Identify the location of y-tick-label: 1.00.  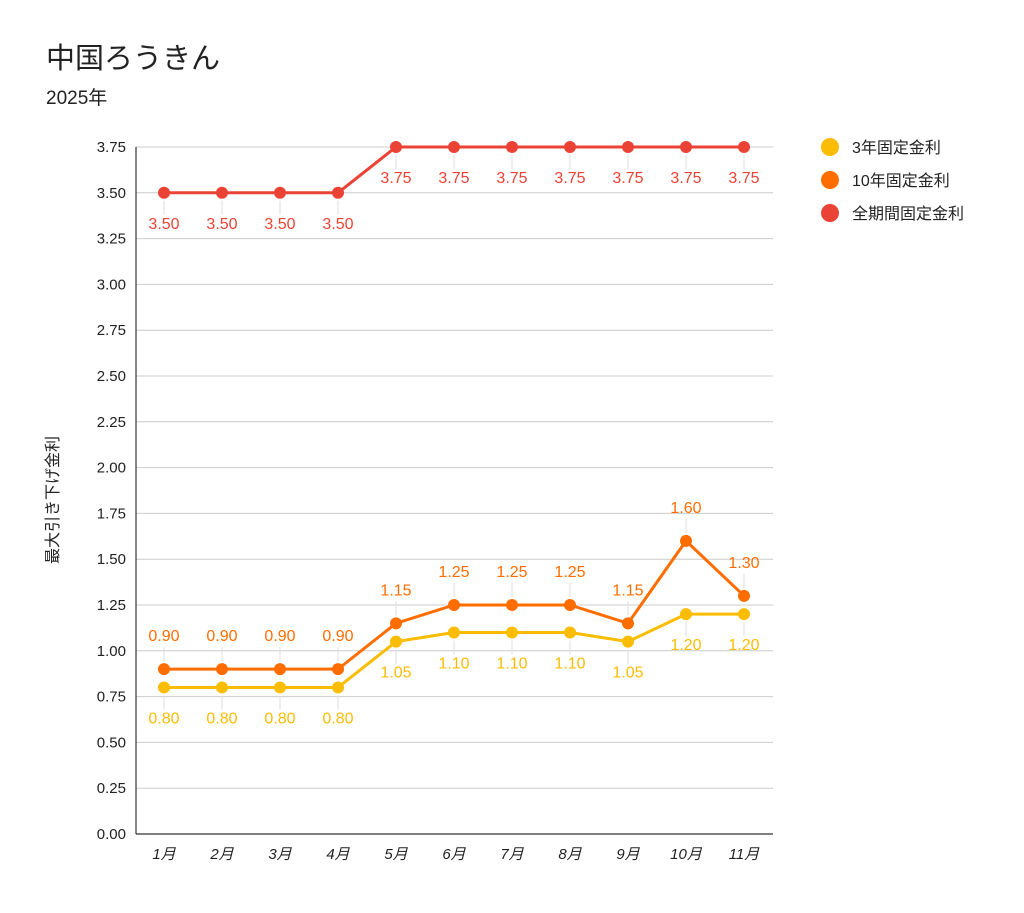
(111, 651).